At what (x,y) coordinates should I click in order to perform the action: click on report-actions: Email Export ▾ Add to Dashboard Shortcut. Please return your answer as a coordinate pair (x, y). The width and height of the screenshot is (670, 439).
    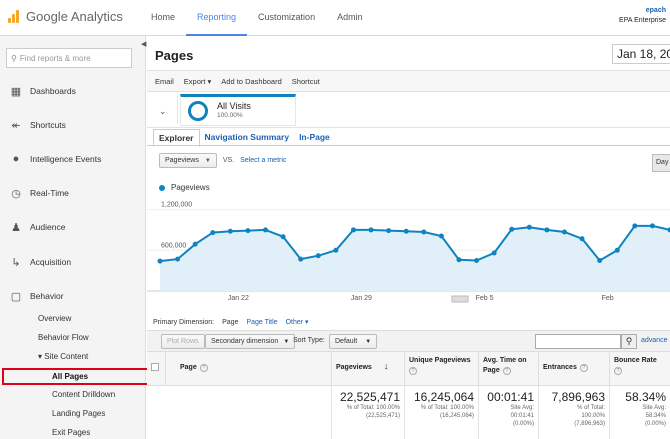
    Looking at the image, I should click on (408, 81).